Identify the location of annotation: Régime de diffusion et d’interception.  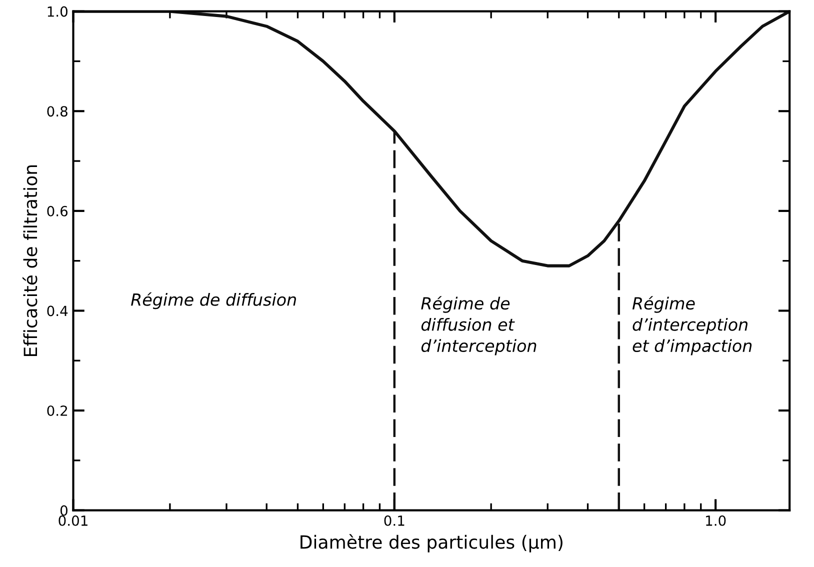
(478, 326).